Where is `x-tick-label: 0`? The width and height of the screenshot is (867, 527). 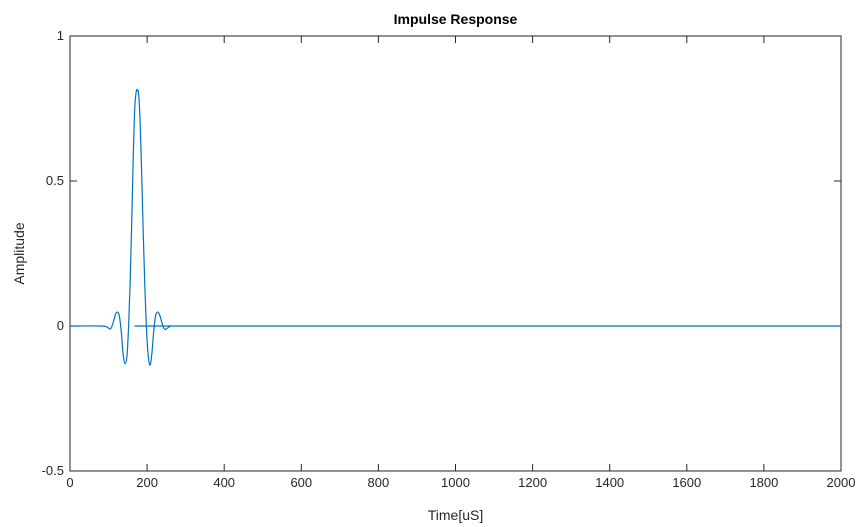 x-tick-label: 0 is located at coordinates (69, 482).